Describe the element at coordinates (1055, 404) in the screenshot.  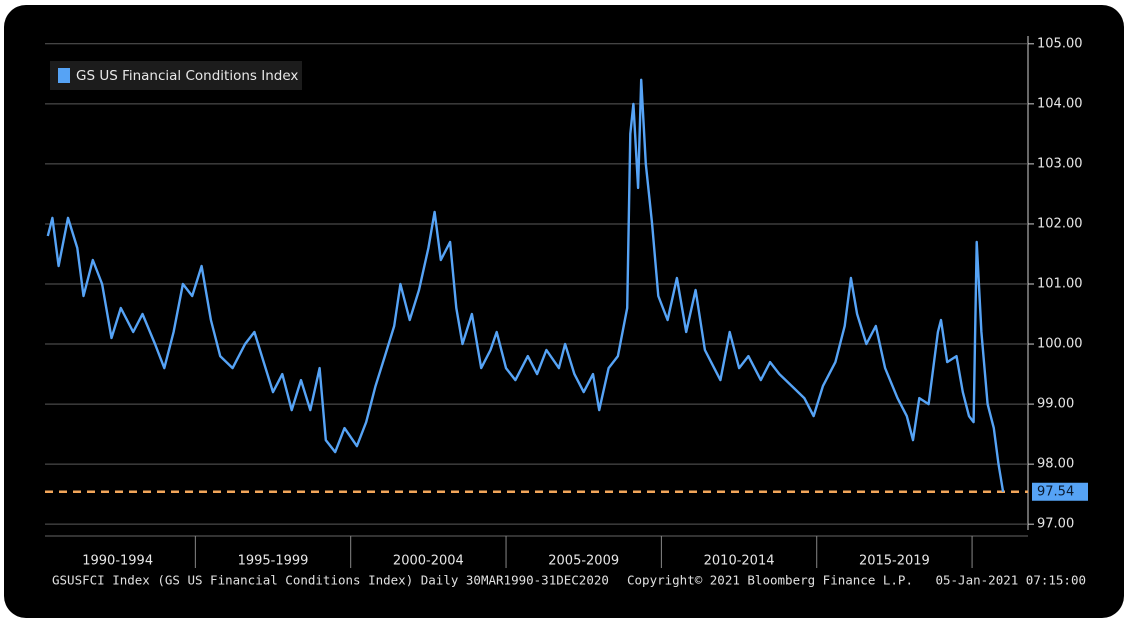
I see `y-tick-label: 99.00` at that location.